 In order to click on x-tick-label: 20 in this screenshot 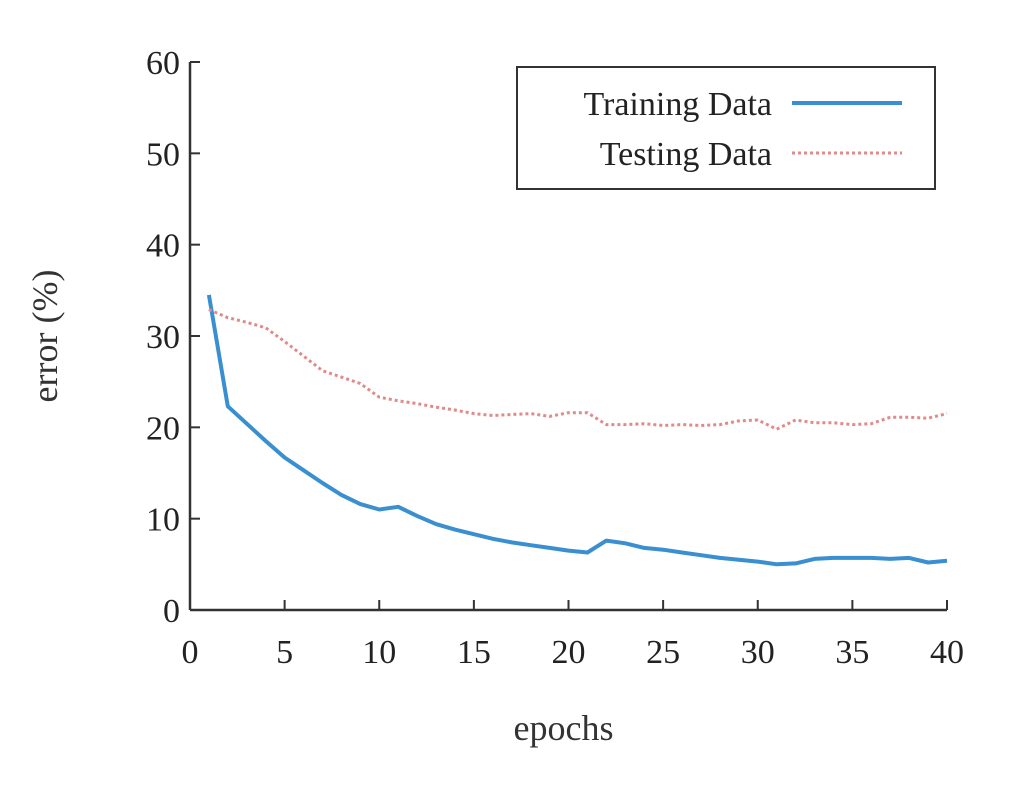, I will do `click(569, 652)`.